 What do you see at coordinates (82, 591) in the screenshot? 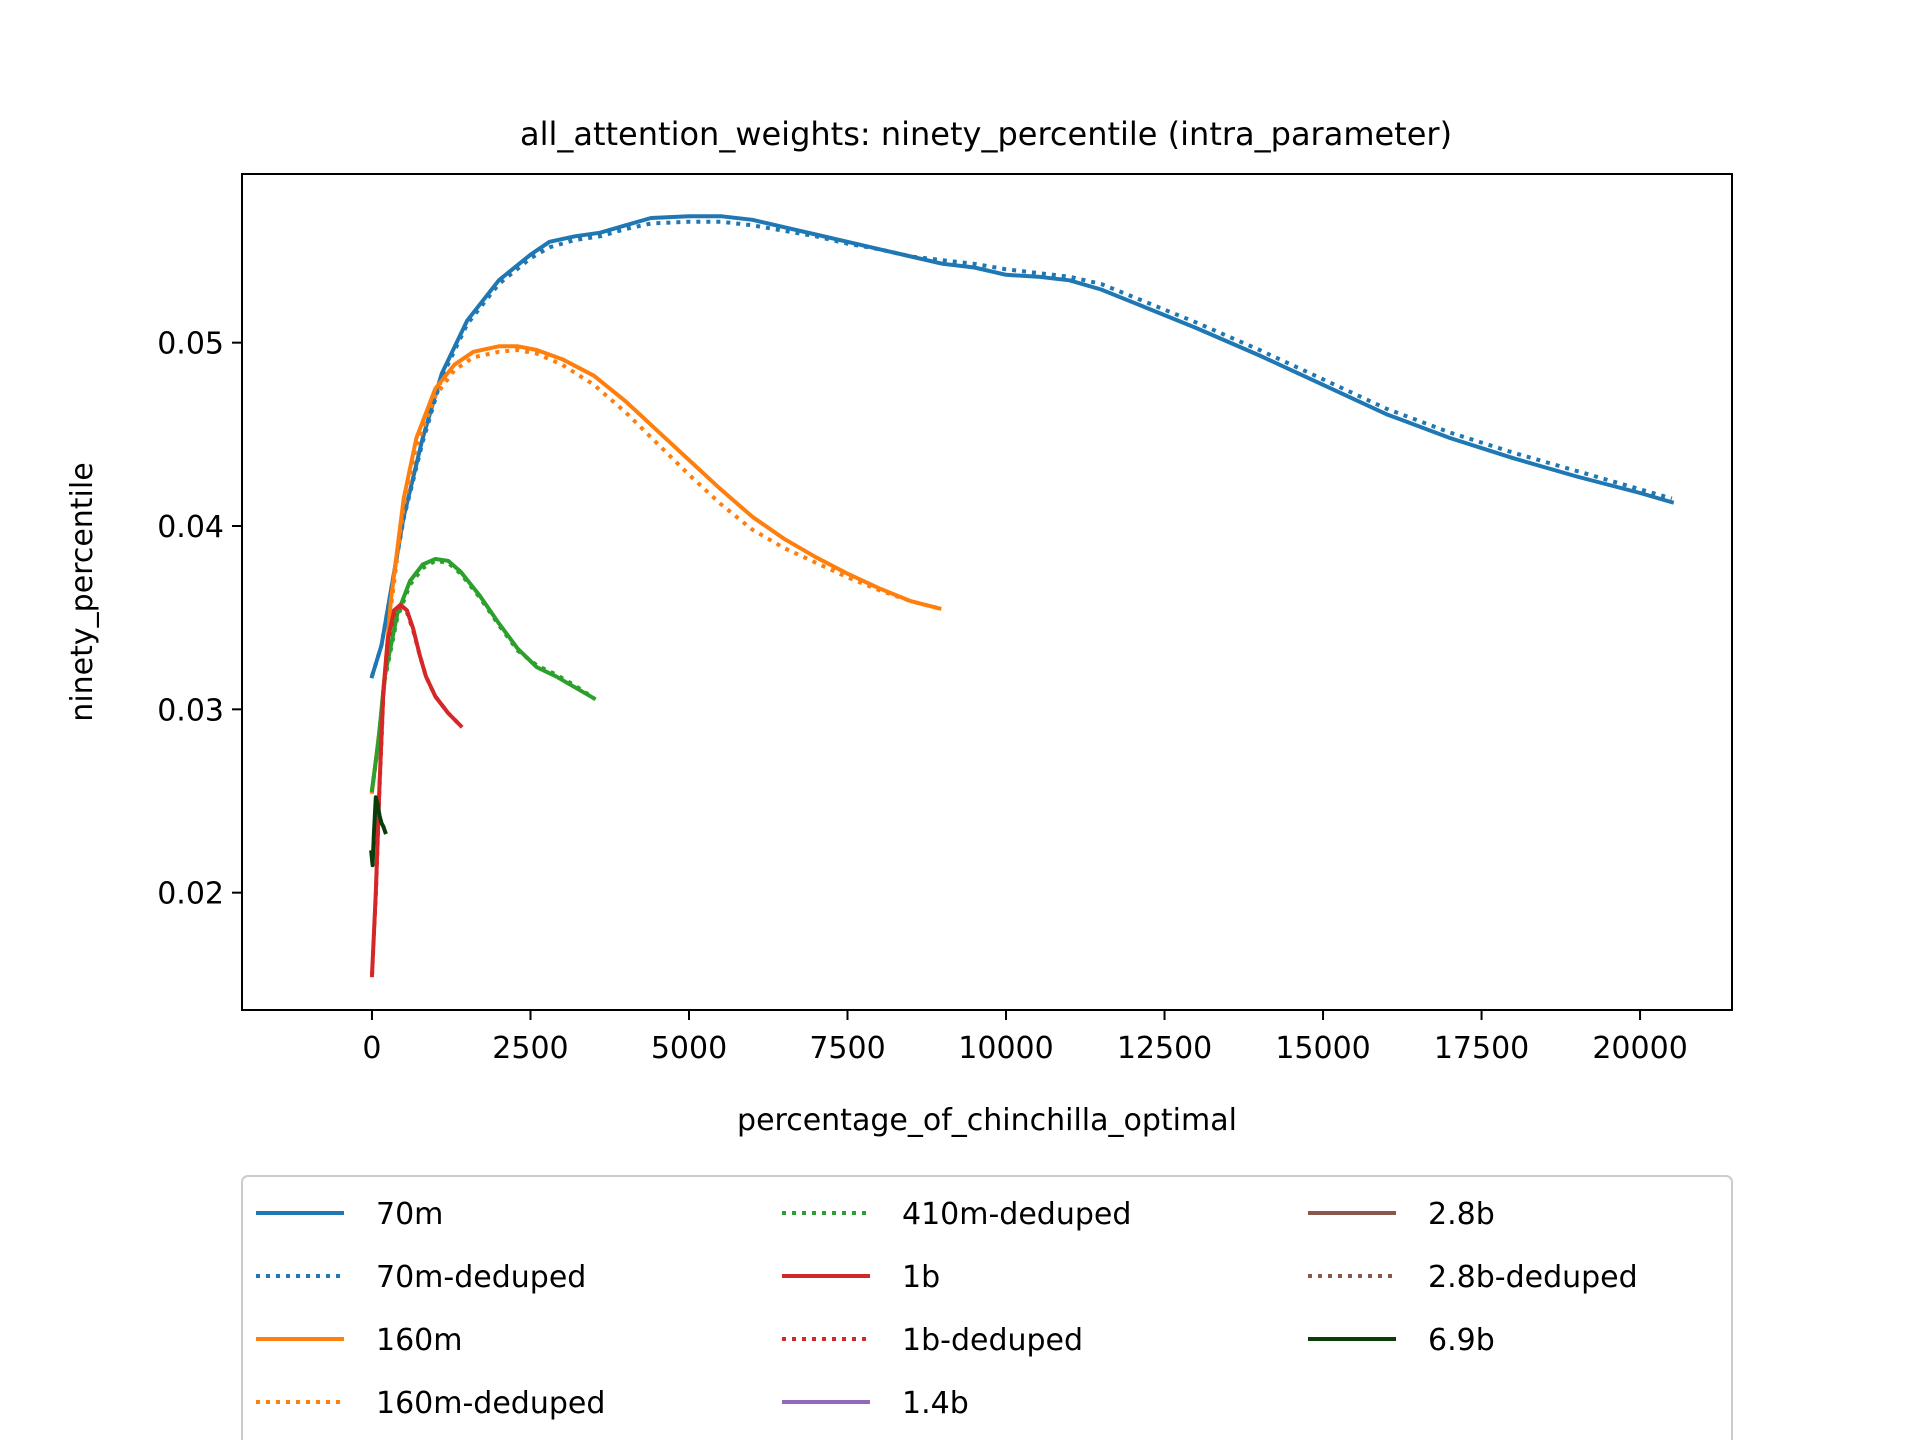
I see `y-axis-label: ninety_percentile` at bounding box center [82, 591].